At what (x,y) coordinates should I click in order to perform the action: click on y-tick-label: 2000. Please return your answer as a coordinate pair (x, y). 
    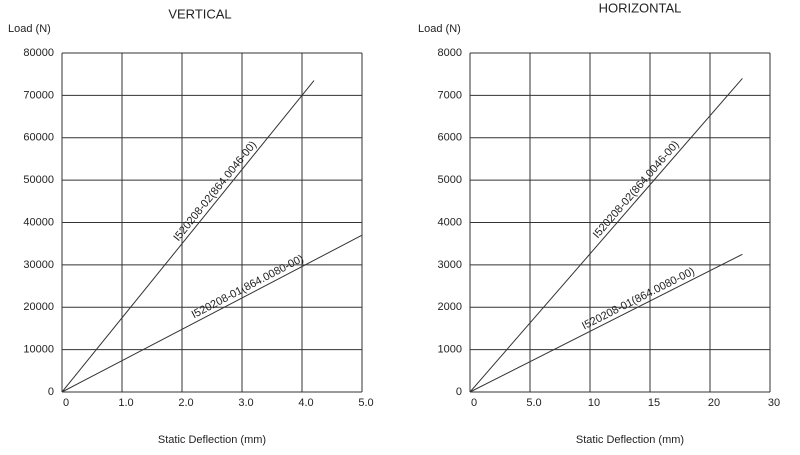
    Looking at the image, I should click on (450, 307).